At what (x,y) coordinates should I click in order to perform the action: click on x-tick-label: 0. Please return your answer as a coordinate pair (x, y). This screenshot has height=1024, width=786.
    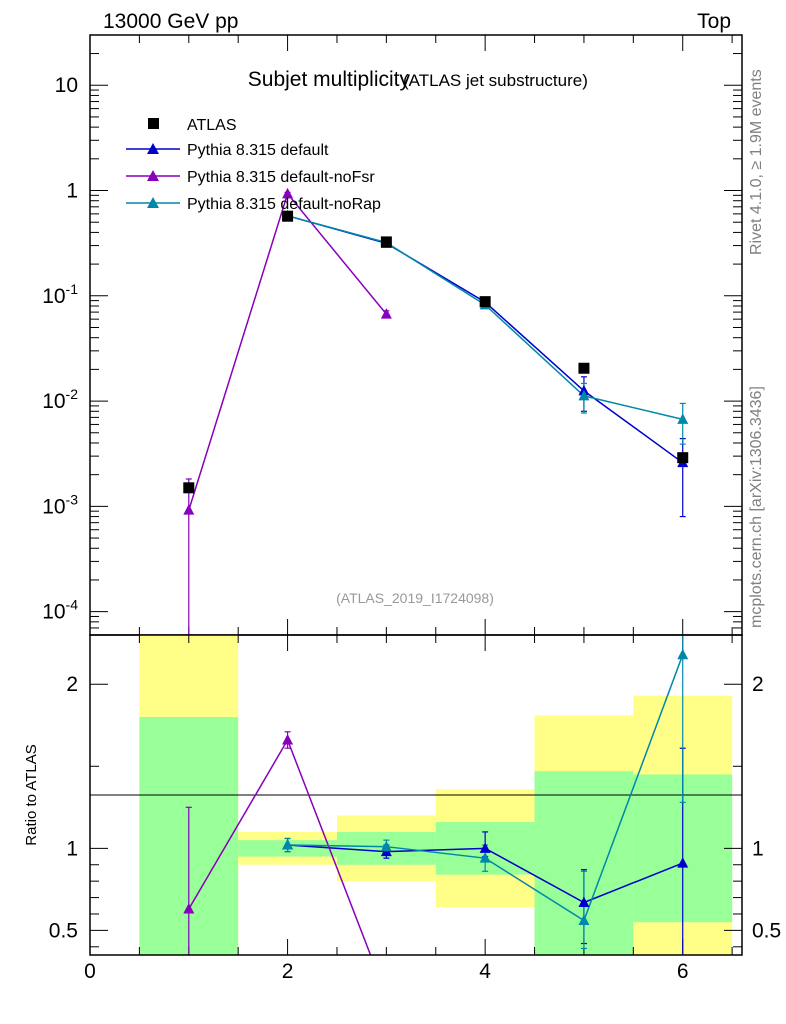
    Looking at the image, I should click on (90, 971).